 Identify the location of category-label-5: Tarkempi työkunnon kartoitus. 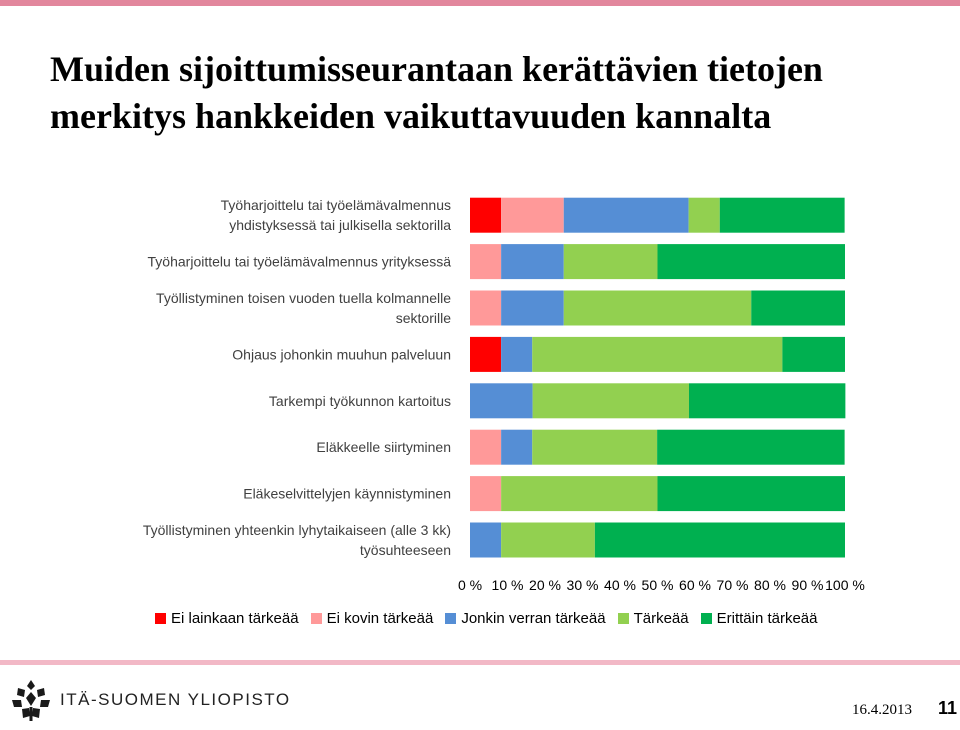
(360, 401).